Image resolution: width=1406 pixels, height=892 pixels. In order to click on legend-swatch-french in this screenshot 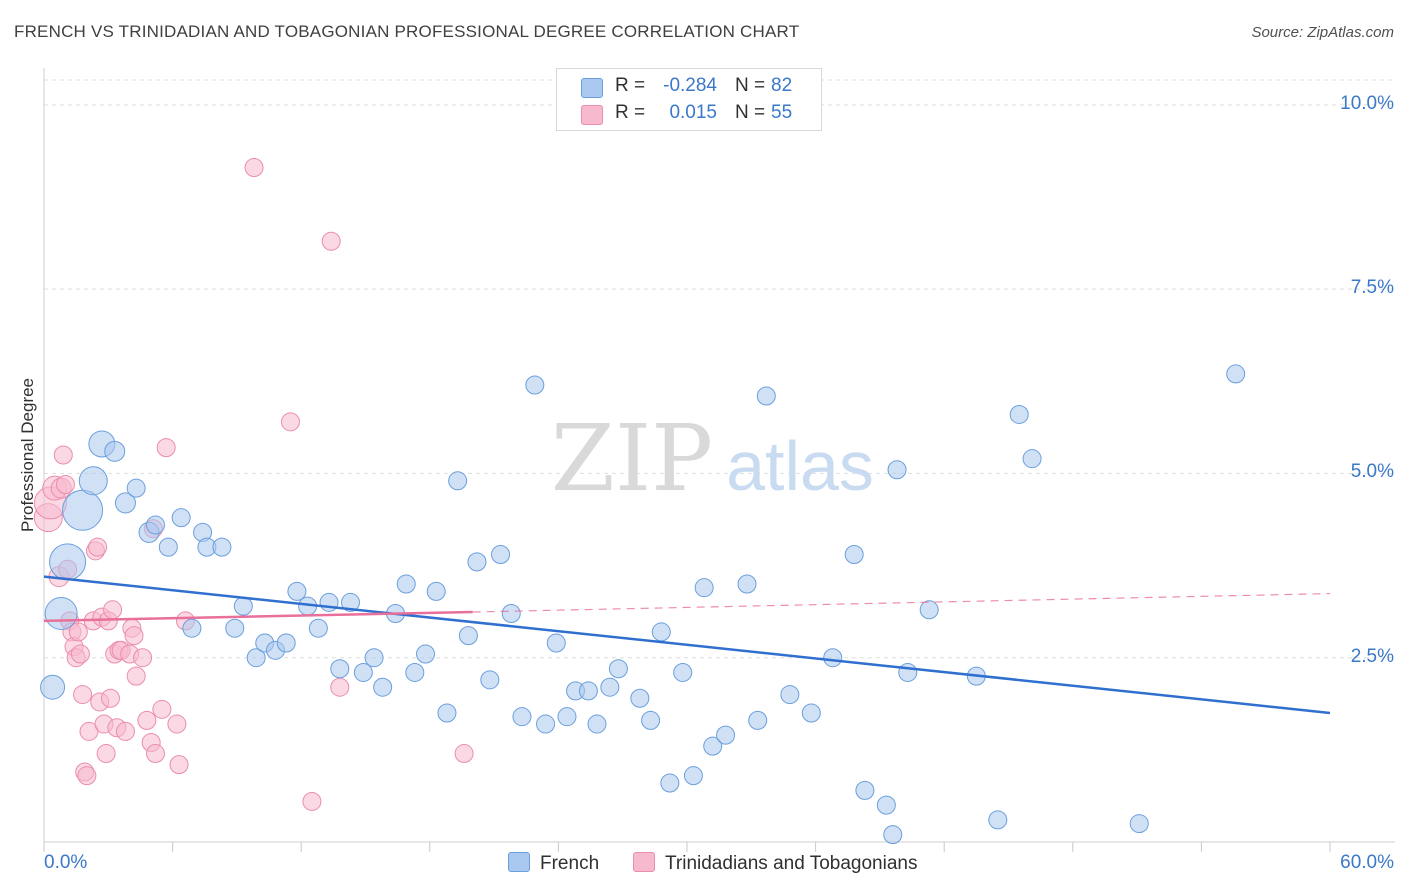, I will do `click(592, 88)`.